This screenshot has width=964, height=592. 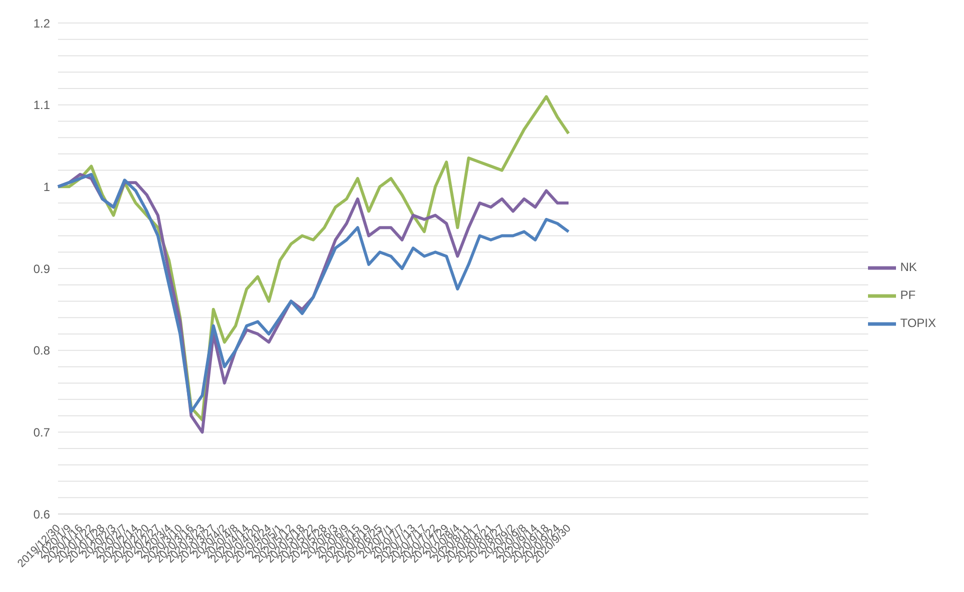 I want to click on y-tick-label: 1.1, so click(x=41, y=105).